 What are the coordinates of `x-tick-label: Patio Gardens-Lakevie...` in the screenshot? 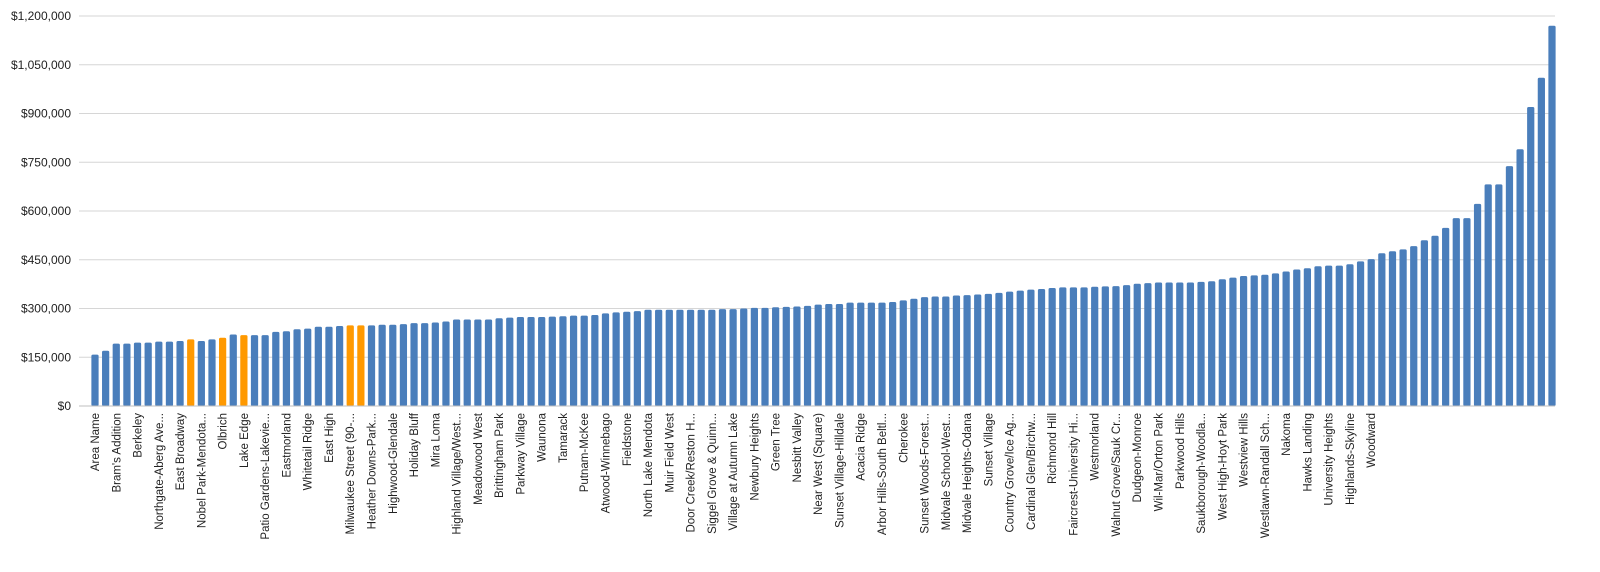 It's located at (266, 476).